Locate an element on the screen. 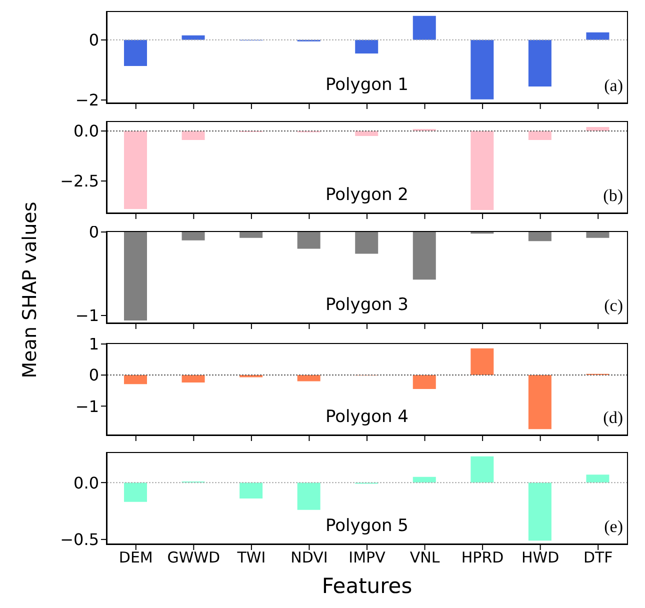 The width and height of the screenshot is (645, 608). annotation: Polygon 2 is located at coordinates (367, 195).